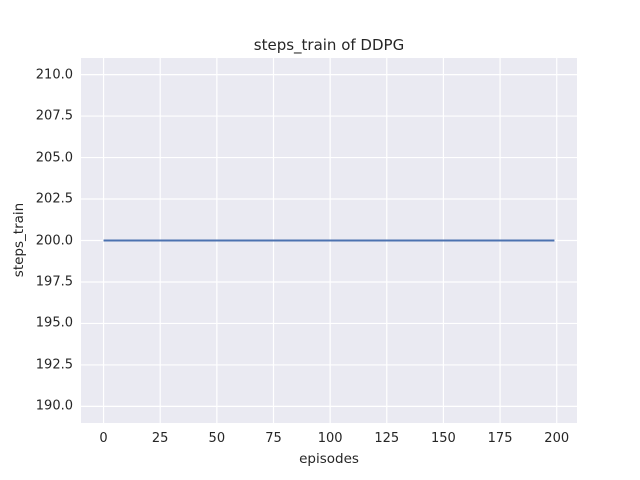 This screenshot has width=640, height=480. I want to click on y-tick-label: 200.0, so click(54, 240).